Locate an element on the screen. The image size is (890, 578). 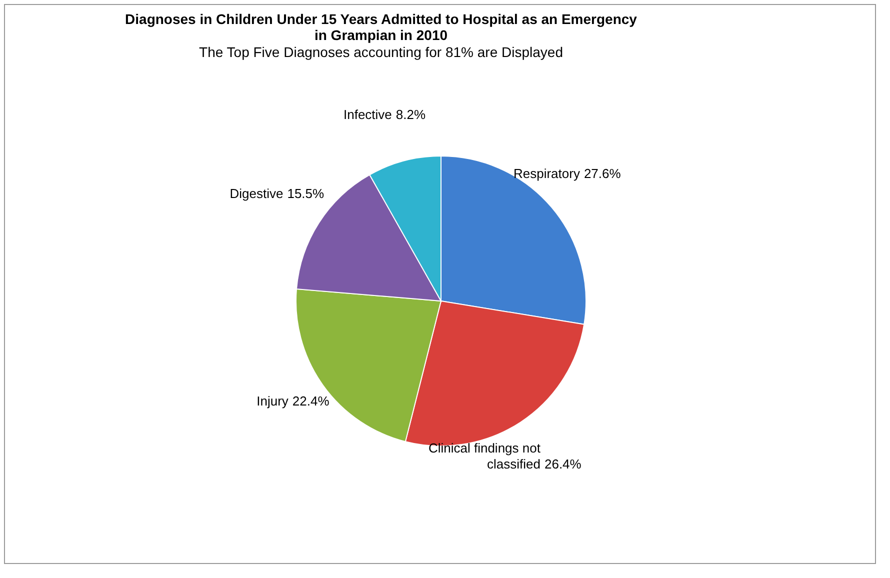
data-label: 8.2% is located at coordinates (411, 114).